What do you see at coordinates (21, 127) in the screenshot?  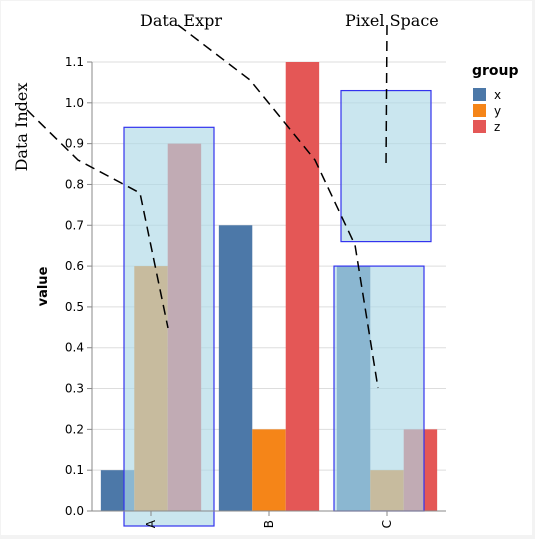 I see `annotation-data-index: Data Index` at bounding box center [21, 127].